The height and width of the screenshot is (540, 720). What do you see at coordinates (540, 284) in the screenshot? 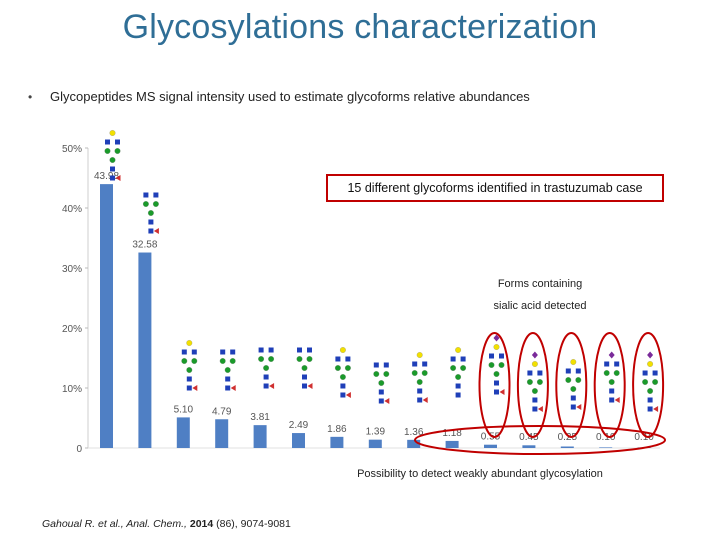
I see `sialic-note-line1: Forms containing` at bounding box center [540, 284].